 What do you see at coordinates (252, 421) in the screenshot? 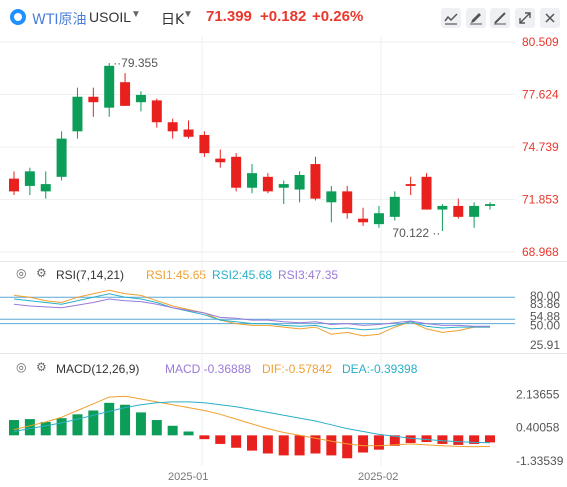
I see `dif-line` at bounding box center [252, 421].